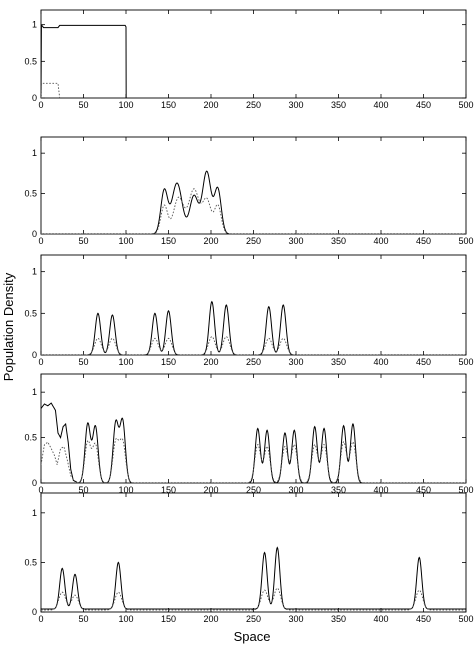 This screenshot has width=474, height=645. Describe the element at coordinates (8, 326) in the screenshot. I see `y-axis-label: Population Density` at that location.